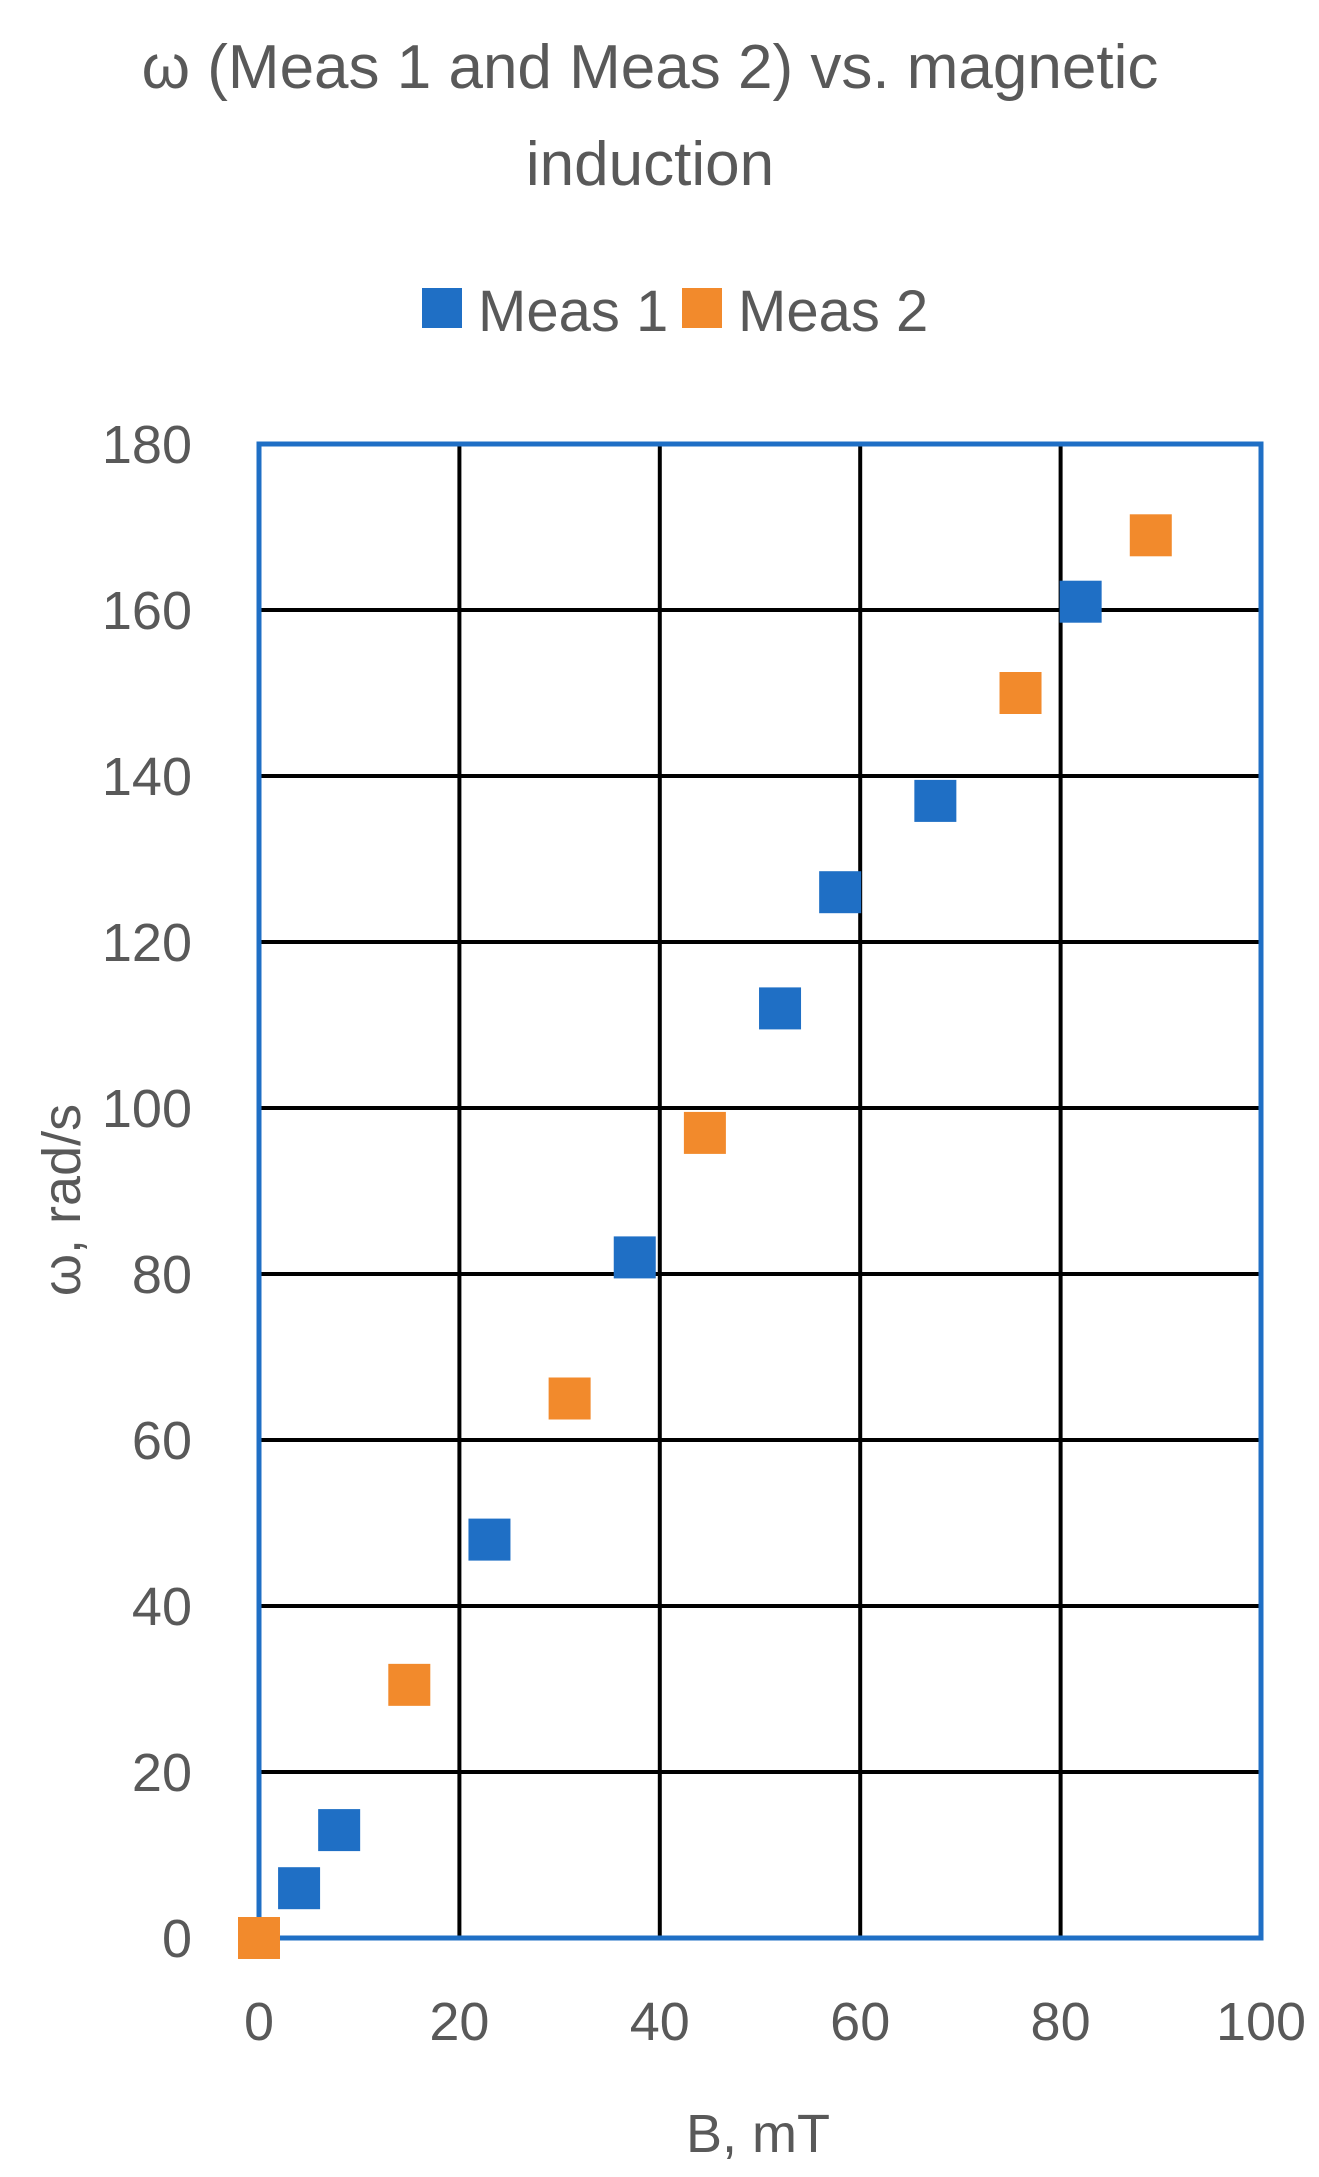  Describe the element at coordinates (259, 2022) in the screenshot. I see `x-tick-label-0: 0` at that location.